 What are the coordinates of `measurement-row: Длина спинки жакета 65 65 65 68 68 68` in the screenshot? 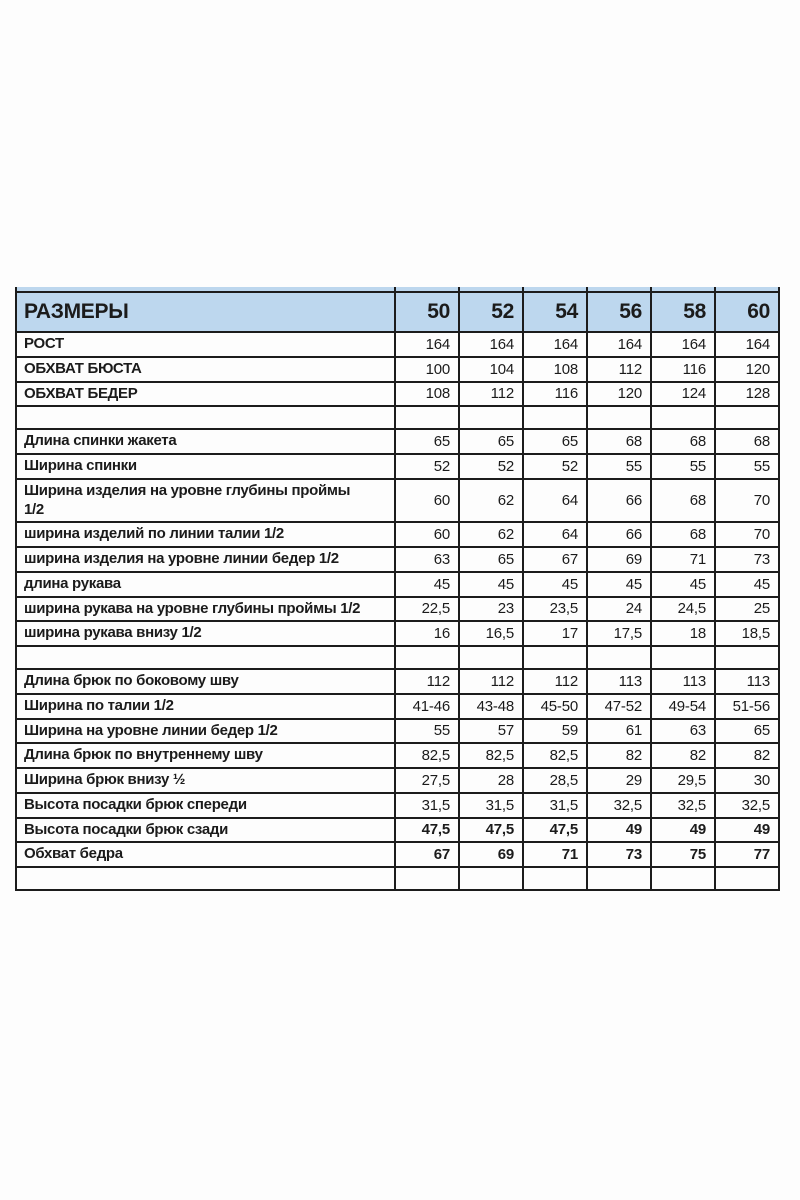 It's located at (397, 441).